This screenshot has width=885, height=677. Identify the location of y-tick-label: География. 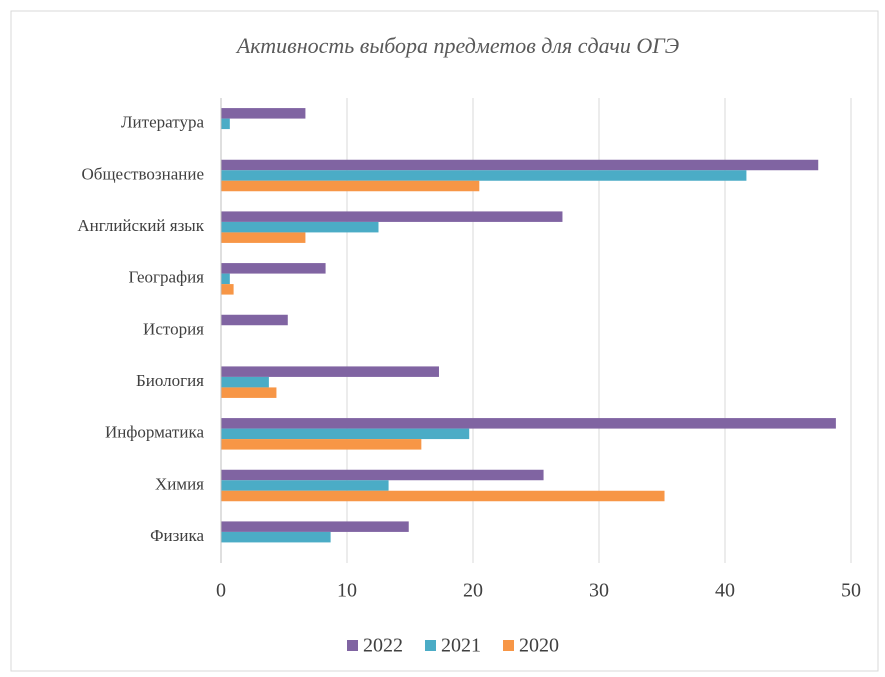
(166, 277).